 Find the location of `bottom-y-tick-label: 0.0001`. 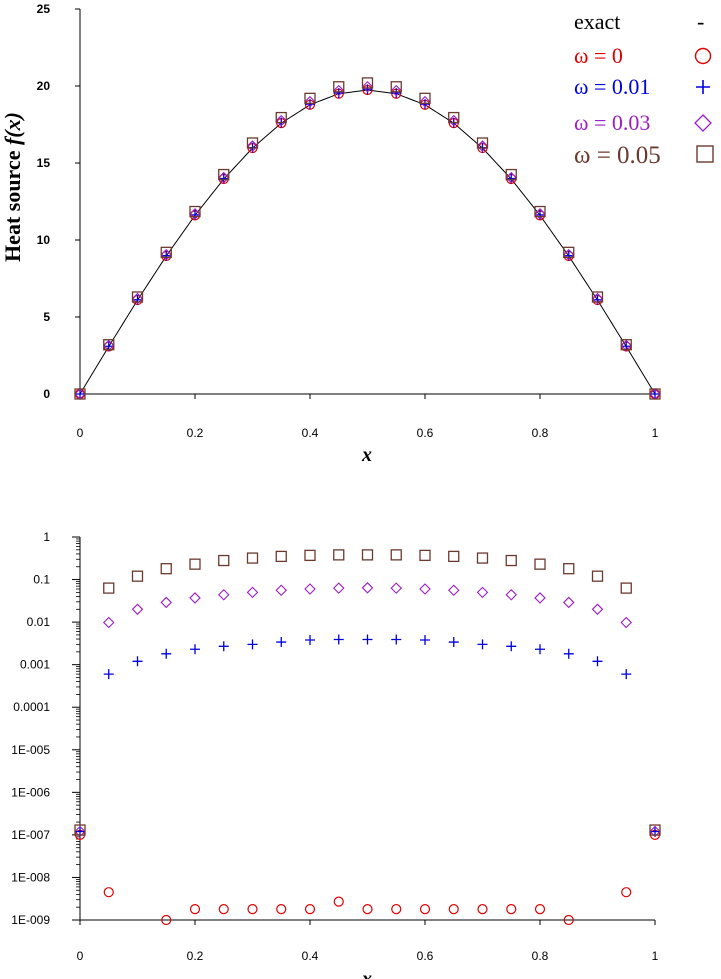

bottom-y-tick-label: 0.0001 is located at coordinates (31, 707).